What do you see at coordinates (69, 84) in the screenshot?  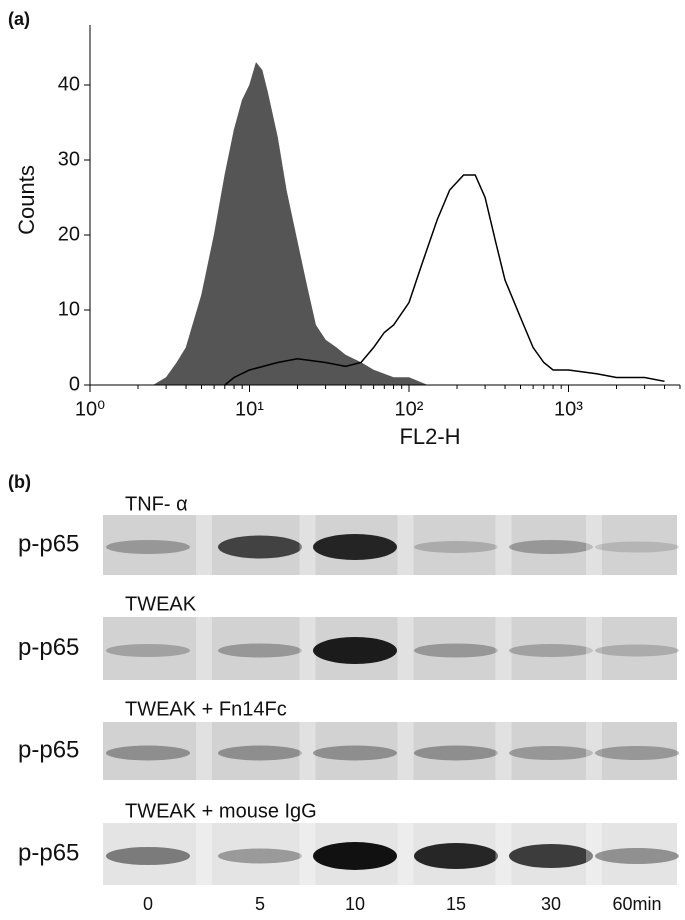 I see `y-tick-label: 40` at bounding box center [69, 84].